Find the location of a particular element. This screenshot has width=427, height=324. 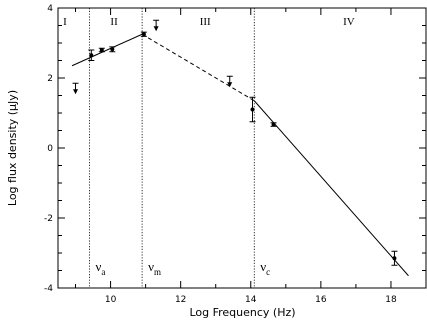

model-segment-dashed is located at coordinates (198, 67).